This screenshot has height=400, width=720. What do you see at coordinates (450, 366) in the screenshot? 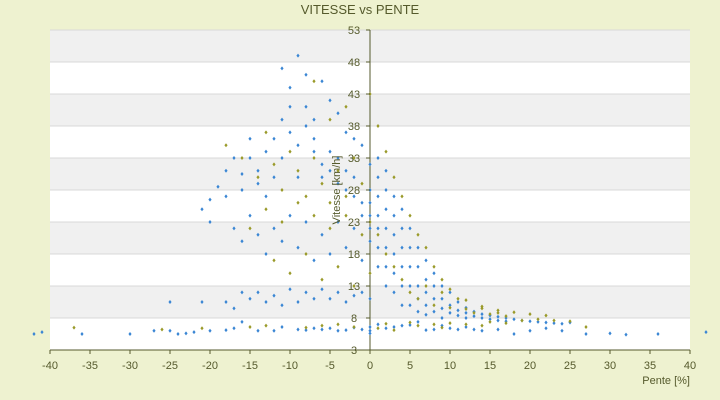
I see `x-tick-label: 10` at bounding box center [450, 366].